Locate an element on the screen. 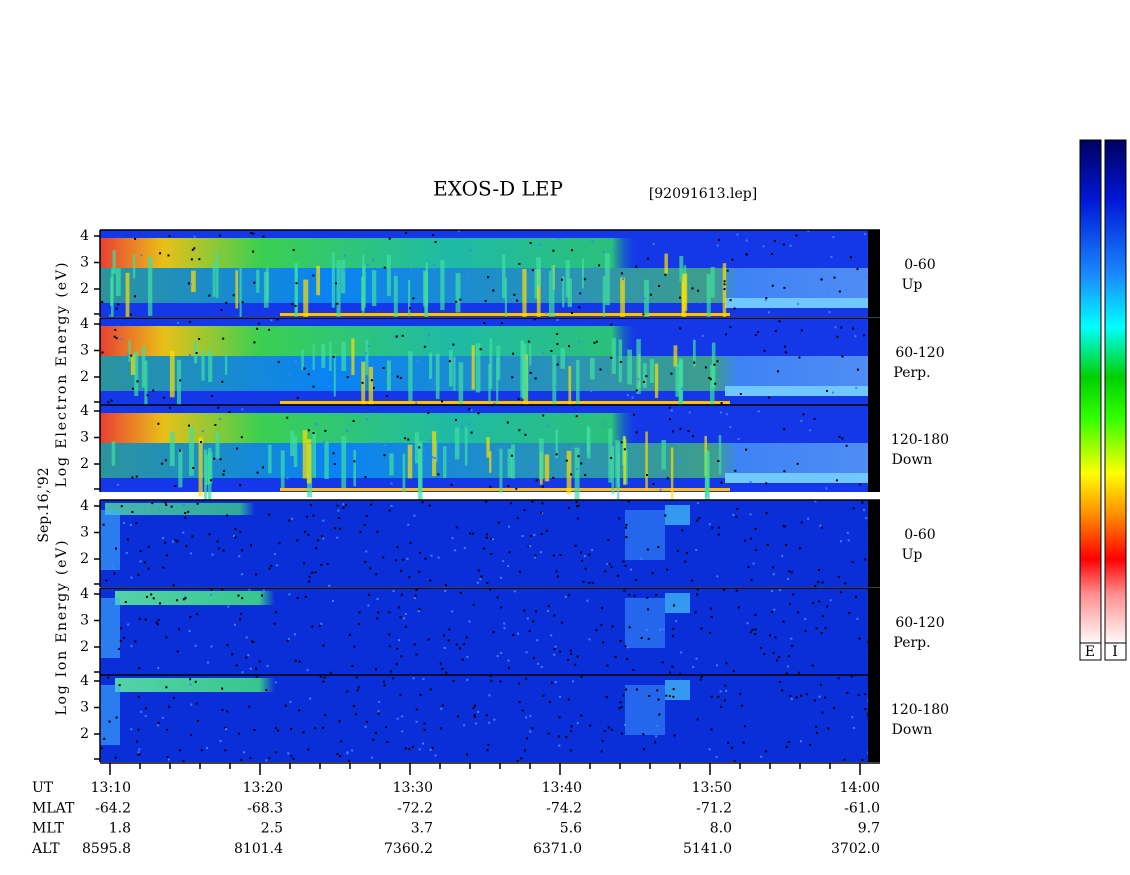 This screenshot has height=875, width=1130. y-tick-label: 2 is located at coordinates (84, 559).